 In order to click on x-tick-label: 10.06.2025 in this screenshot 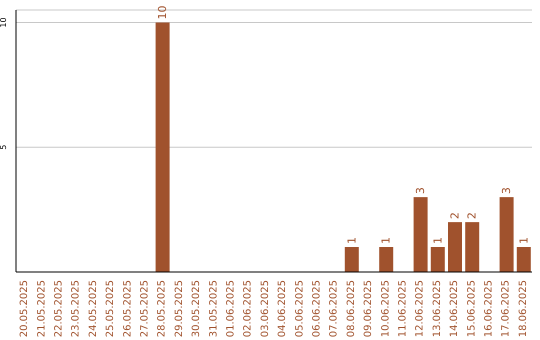, I will do `click(386, 309)`.